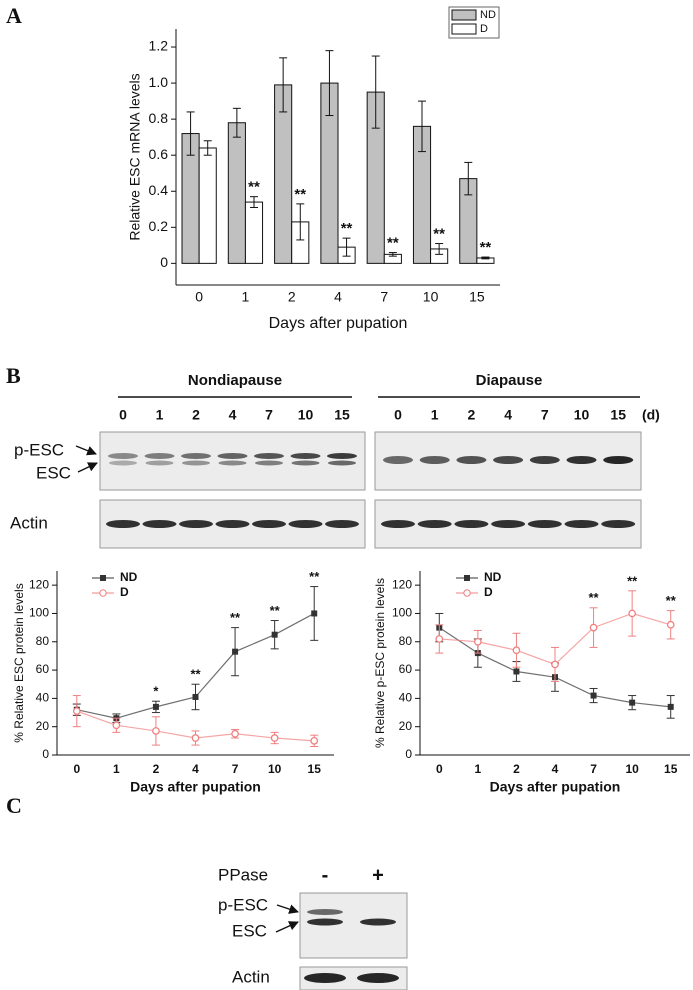  I want to click on band-label: p-ESC, so click(39, 449).